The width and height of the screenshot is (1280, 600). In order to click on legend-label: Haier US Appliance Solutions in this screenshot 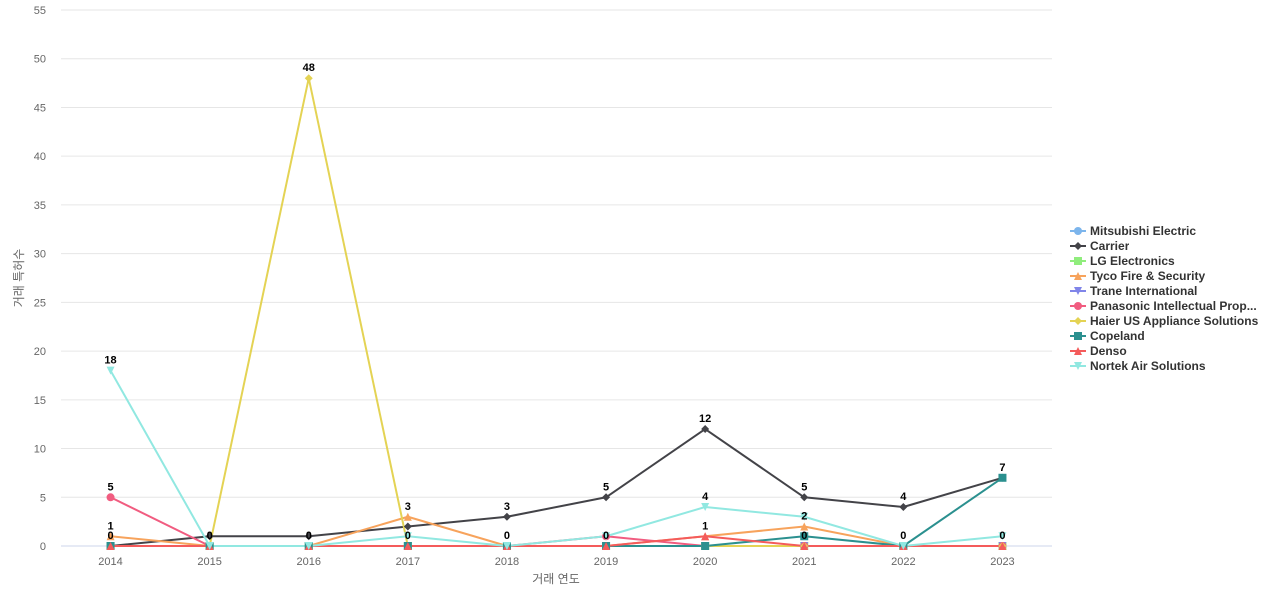, I will do `click(1174, 320)`.